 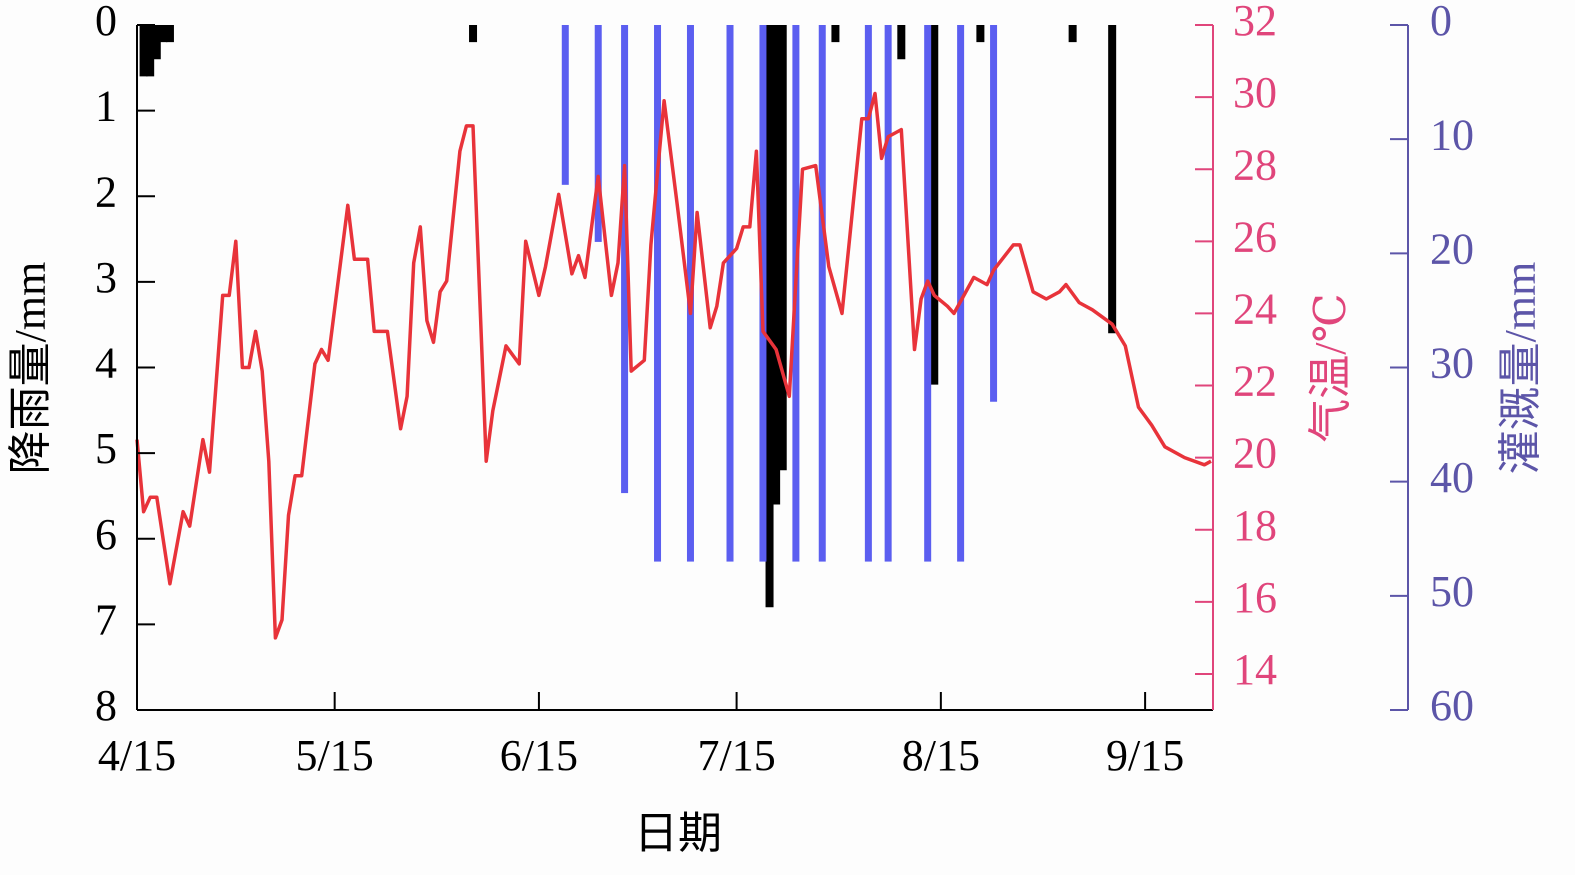 What do you see at coordinates (106, 277) in the screenshot?
I see `y-tick-label: 3` at bounding box center [106, 277].